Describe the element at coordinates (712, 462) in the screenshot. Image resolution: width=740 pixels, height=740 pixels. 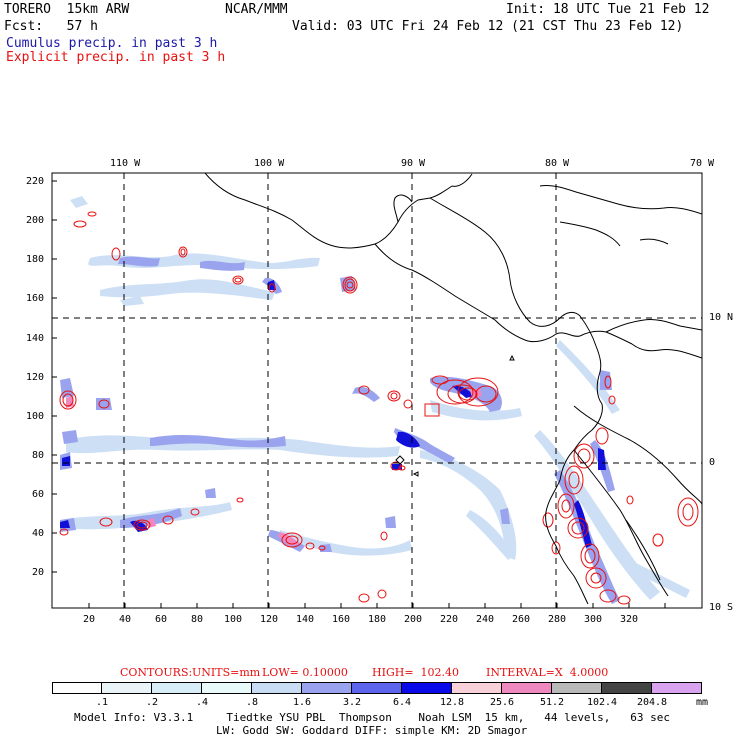
I see `lat-label-0: 0` at that location.